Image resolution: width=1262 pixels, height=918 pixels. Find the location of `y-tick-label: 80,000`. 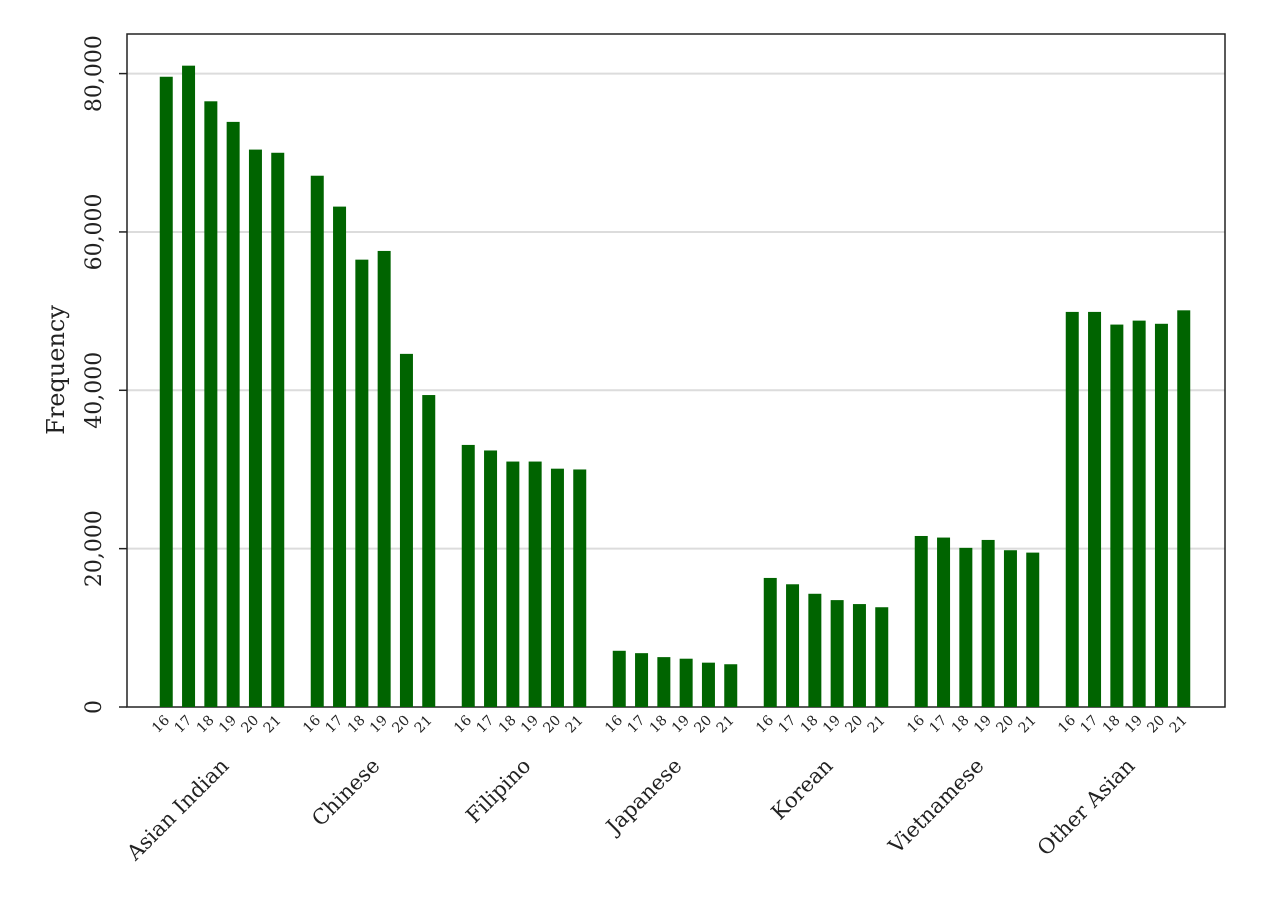

y-tick-label: 80,000 is located at coordinates (94, 73).